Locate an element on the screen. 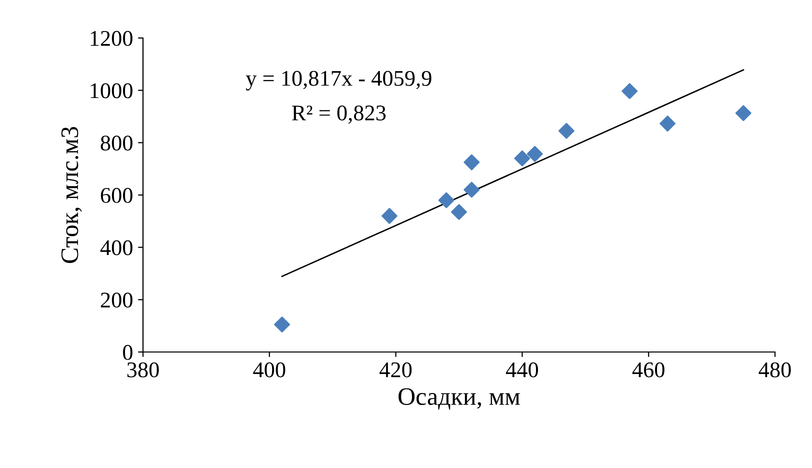 This screenshot has width=812, height=468. x-tick-label: 400 is located at coordinates (269, 370).